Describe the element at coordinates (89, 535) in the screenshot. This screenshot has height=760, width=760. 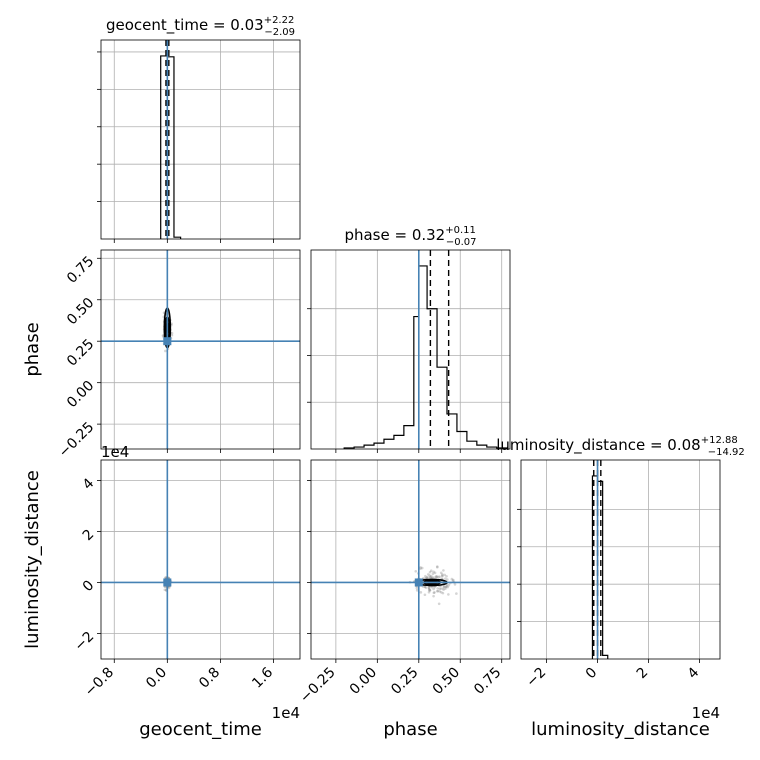
I see `ytick-label-luminosity_distance: 2` at that location.